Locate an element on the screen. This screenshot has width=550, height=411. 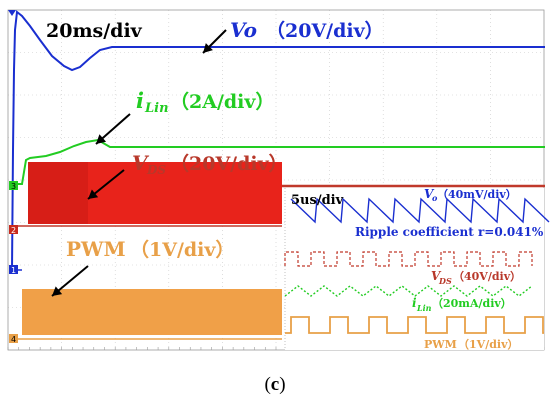
caption-letter: c is located at coordinates (275, 384).